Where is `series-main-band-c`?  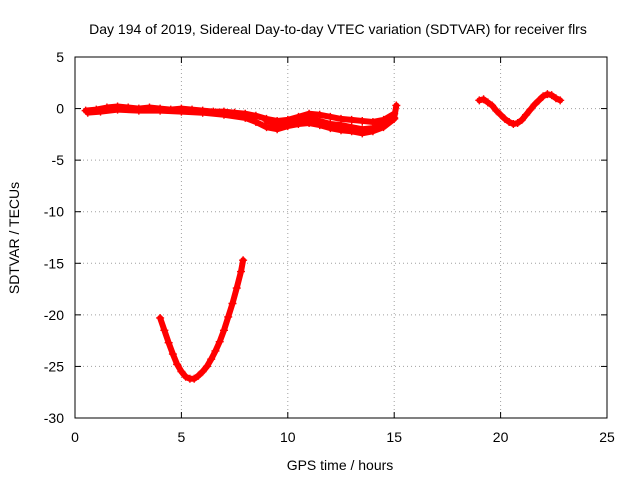 series-main-band-c is located at coordinates (331, 117).